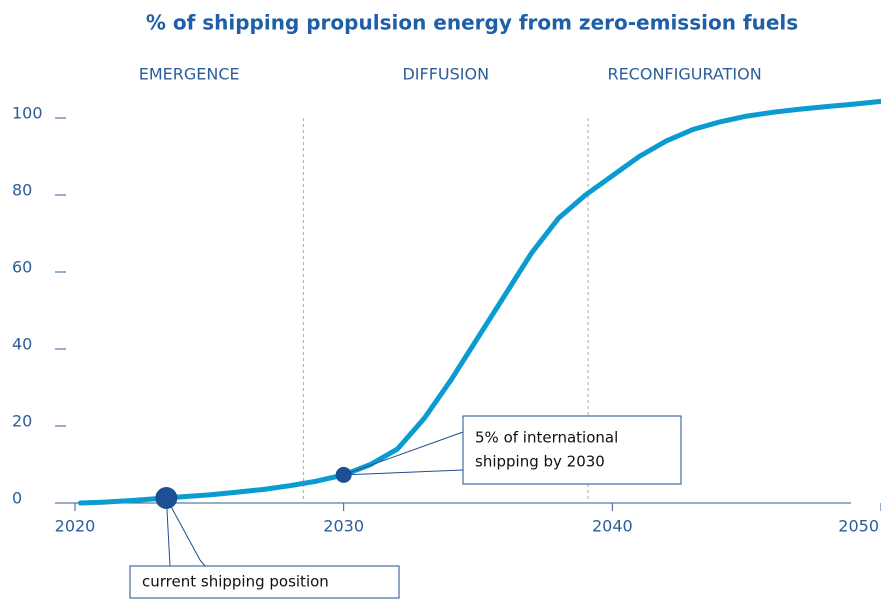 The height and width of the screenshot is (601, 881). Describe the element at coordinates (17, 498) in the screenshot. I see `y-tick-label: 0` at that location.